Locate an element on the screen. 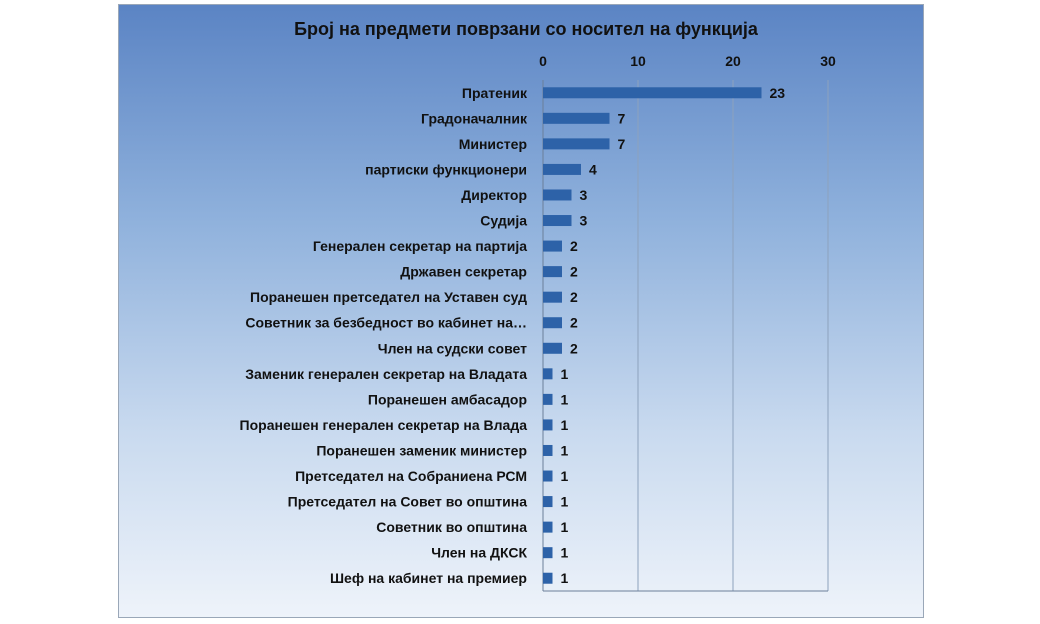 Image resolution: width=1040 pixels, height=624 pixels. tick-label-0: 0 is located at coordinates (543, 61).